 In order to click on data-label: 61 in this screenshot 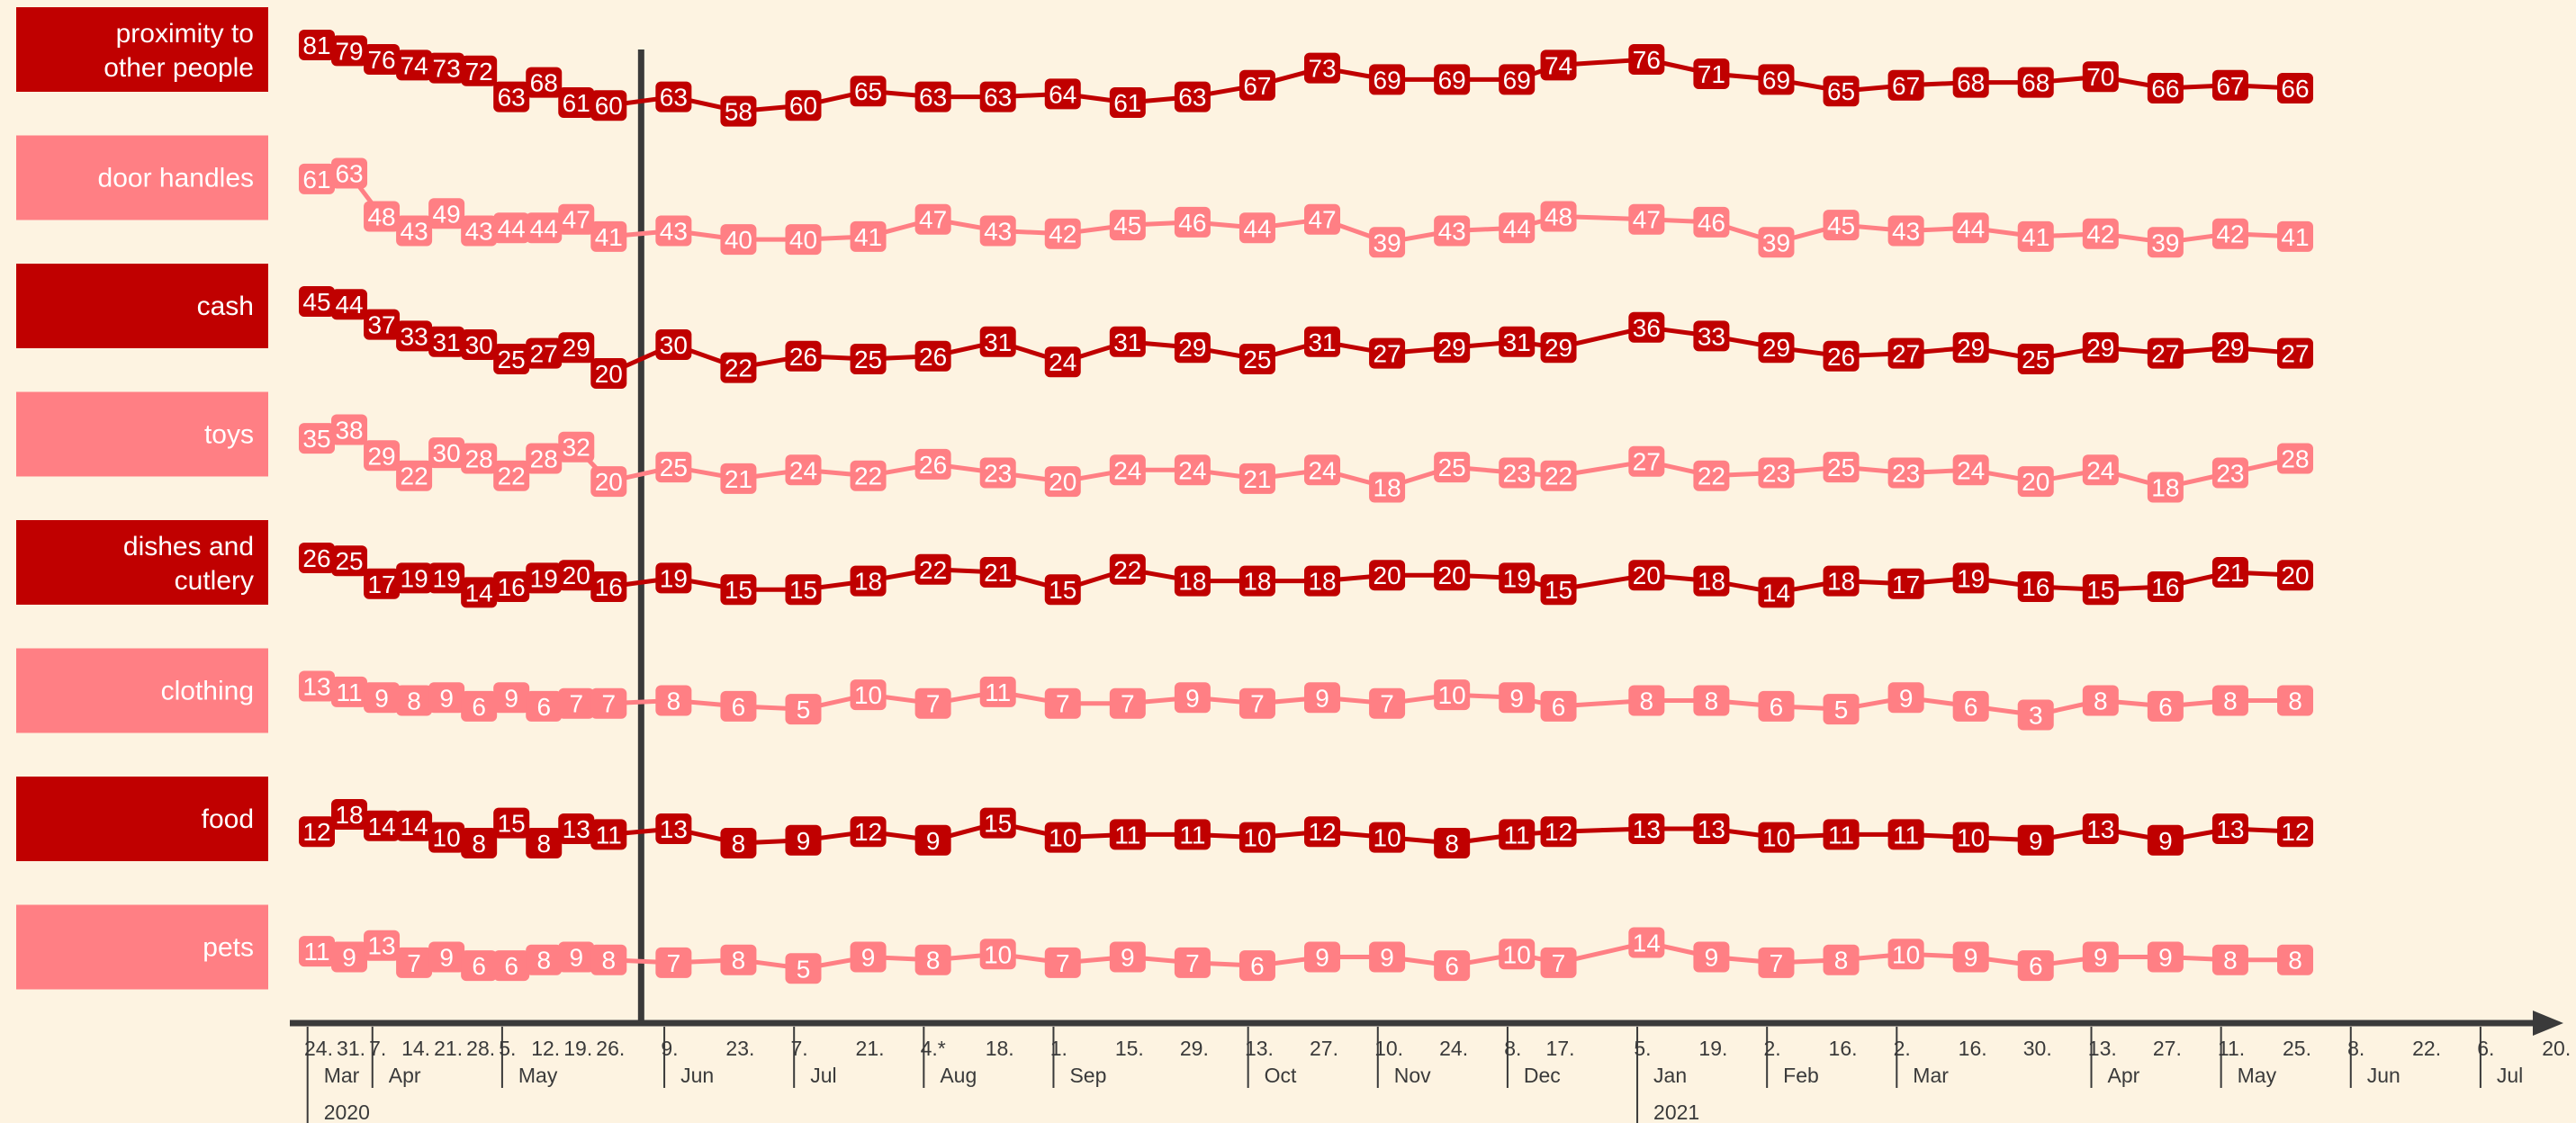, I will do `click(316, 180)`.